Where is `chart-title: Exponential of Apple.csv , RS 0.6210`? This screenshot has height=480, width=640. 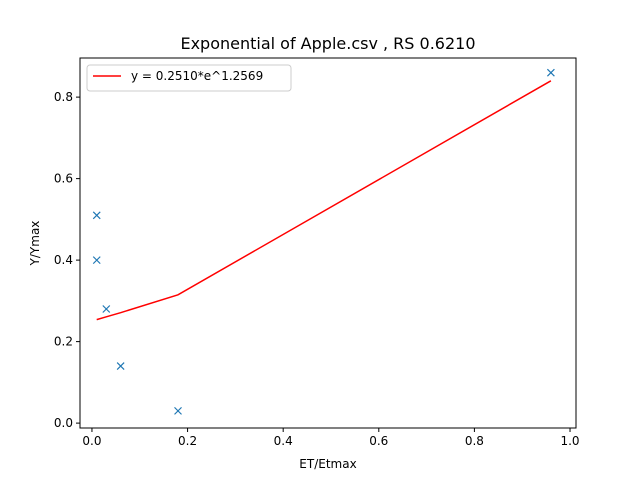
chart-title: Exponential of Apple.csv , RS 0.6210 is located at coordinates (327, 43).